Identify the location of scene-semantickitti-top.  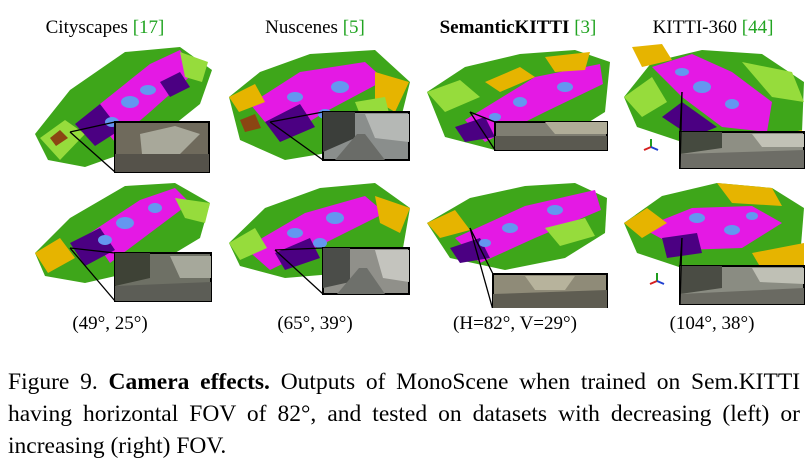
(520, 108).